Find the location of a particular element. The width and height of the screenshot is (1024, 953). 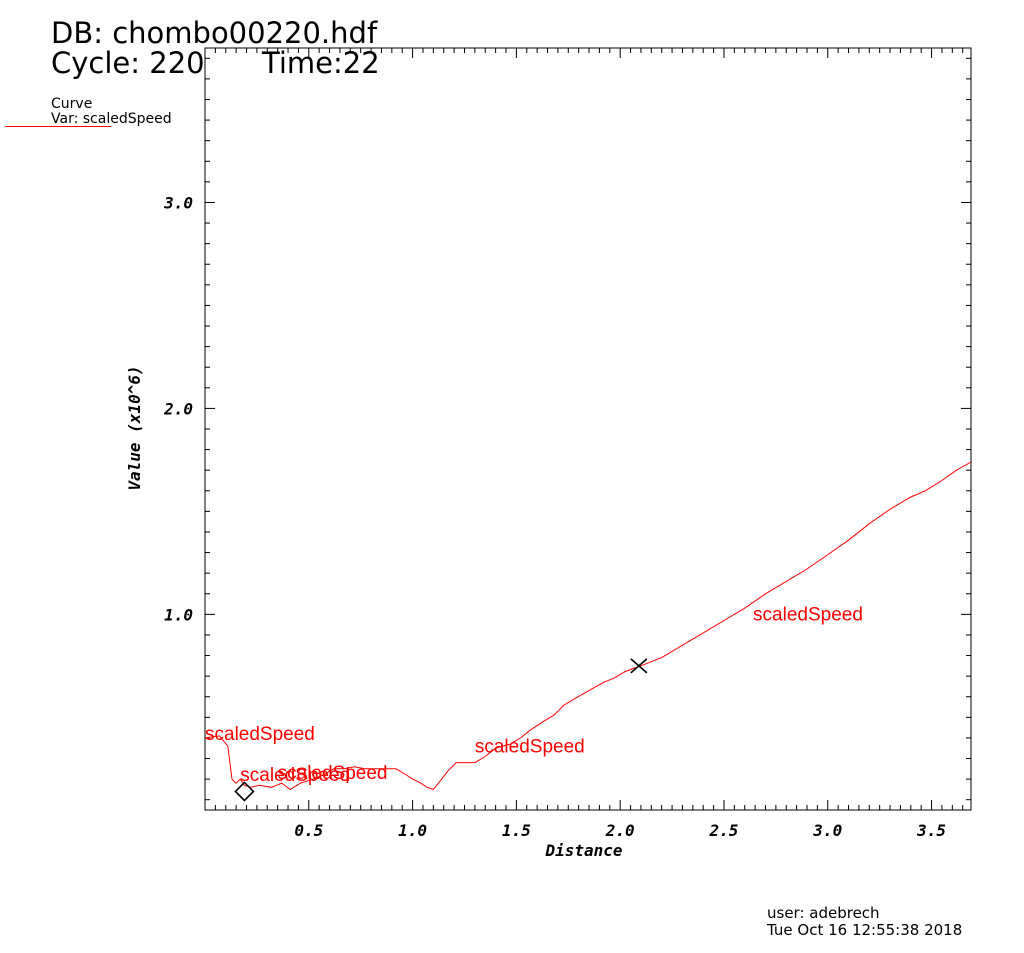

footer-date: Tue Oct 16 12:55:38 2018 is located at coordinates (865, 930).